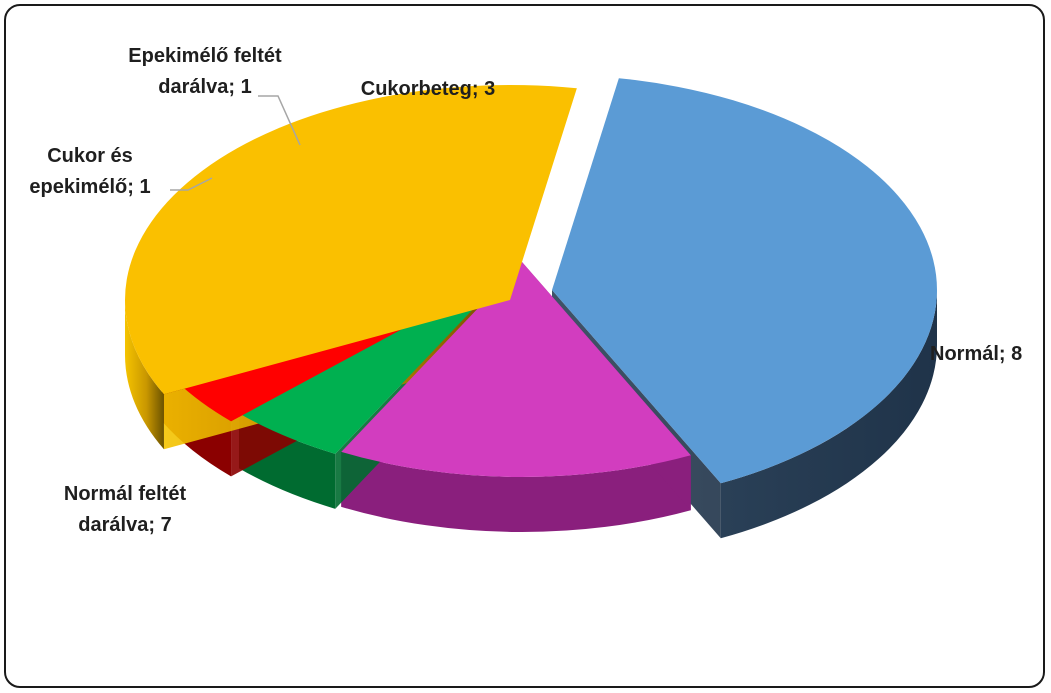 The height and width of the screenshot is (693, 1051). I want to click on data-label-cukorbeteg: Cukorbeteg; 3, so click(428, 89).